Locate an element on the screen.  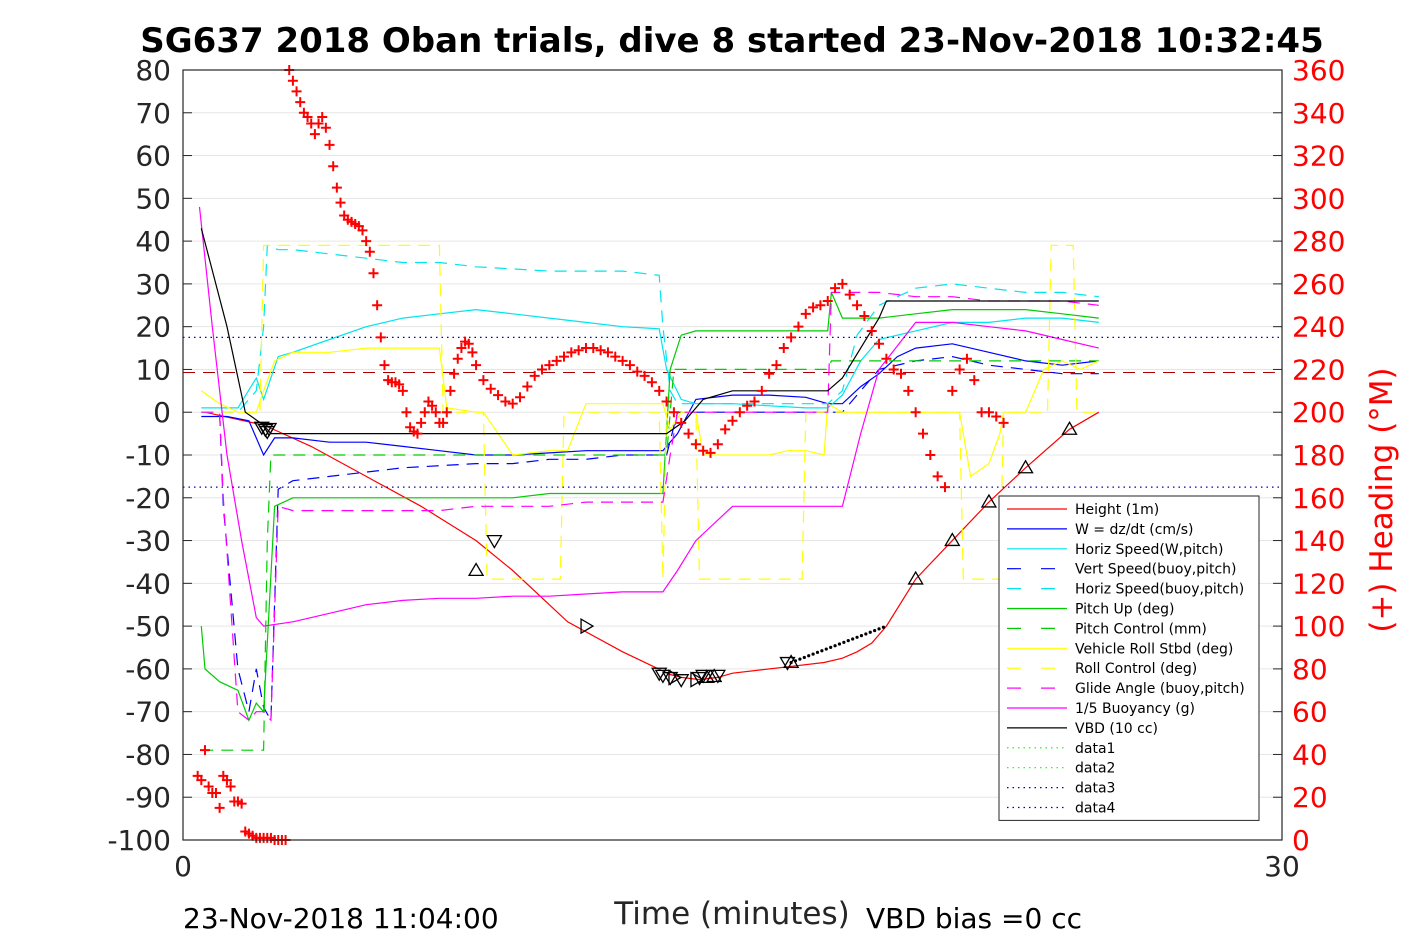
right-tick-label: 200 is located at coordinates (1318, 412).